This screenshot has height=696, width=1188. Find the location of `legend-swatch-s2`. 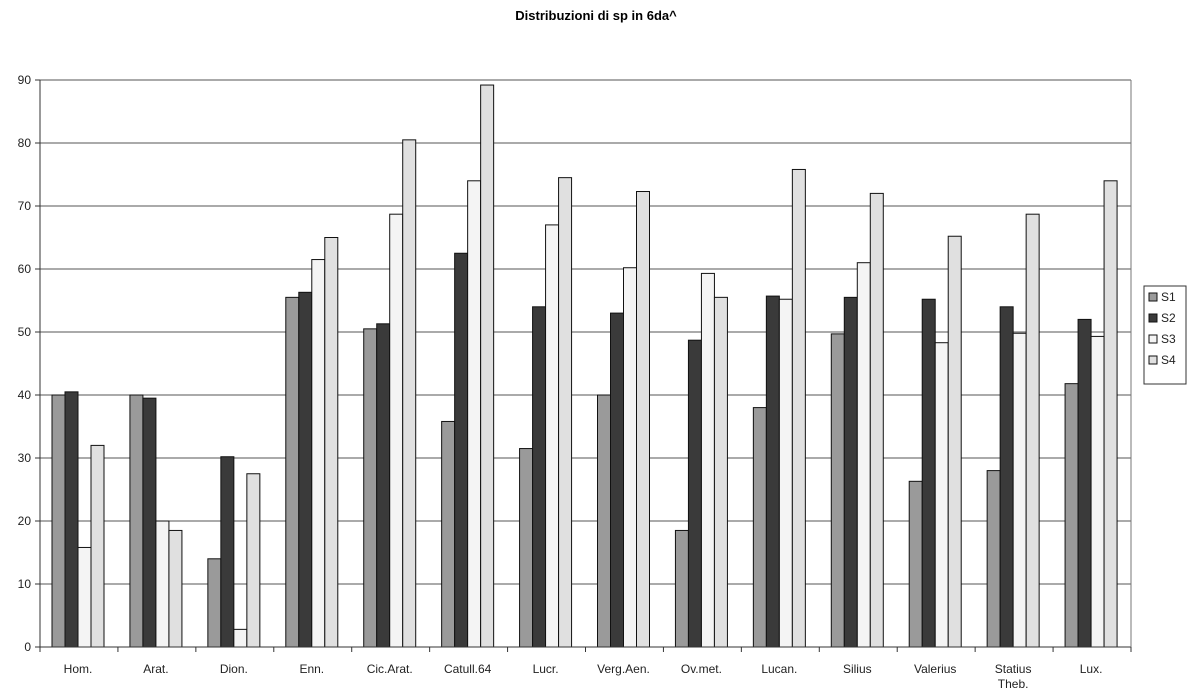

legend-swatch-s2 is located at coordinates (1153, 318).